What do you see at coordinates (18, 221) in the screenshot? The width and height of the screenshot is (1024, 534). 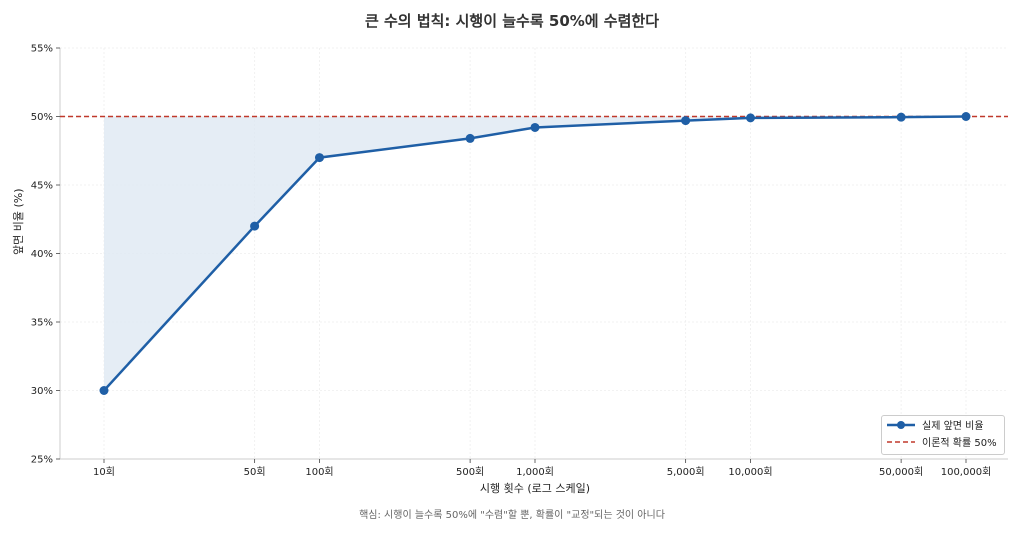 I see `y-axis-label: 앞면 비율 (%)` at bounding box center [18, 221].